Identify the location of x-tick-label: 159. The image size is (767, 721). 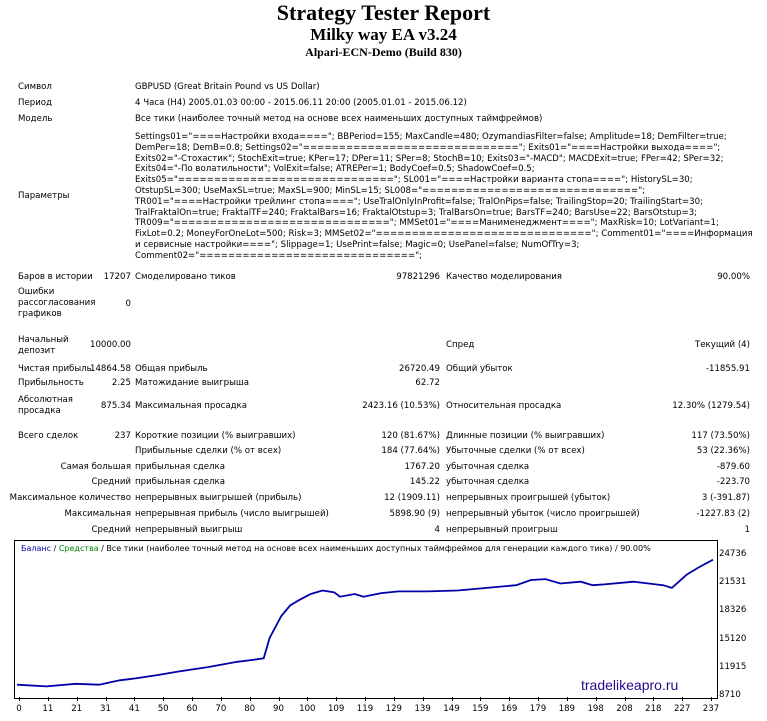
(480, 709).